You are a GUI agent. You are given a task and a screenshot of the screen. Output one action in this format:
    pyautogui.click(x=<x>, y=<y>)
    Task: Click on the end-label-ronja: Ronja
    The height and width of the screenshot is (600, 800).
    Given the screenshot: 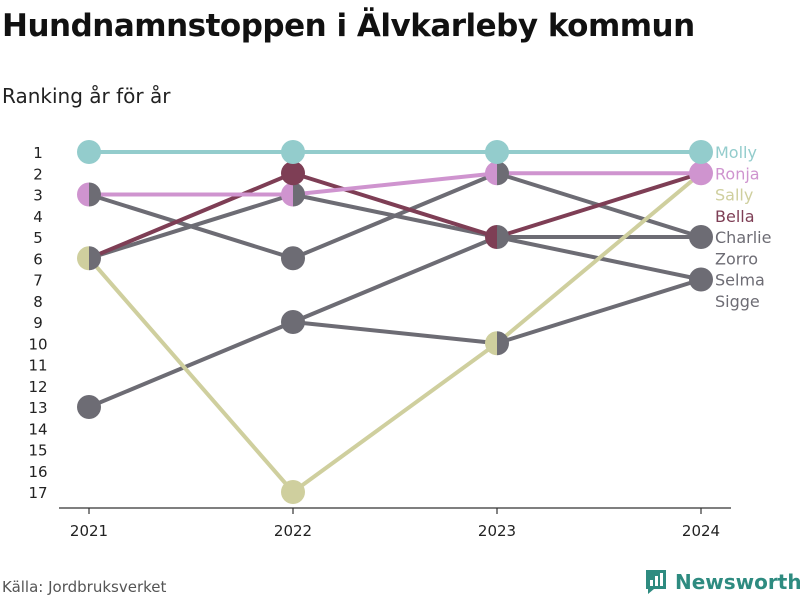 What is the action you would take?
    pyautogui.click(x=737, y=173)
    